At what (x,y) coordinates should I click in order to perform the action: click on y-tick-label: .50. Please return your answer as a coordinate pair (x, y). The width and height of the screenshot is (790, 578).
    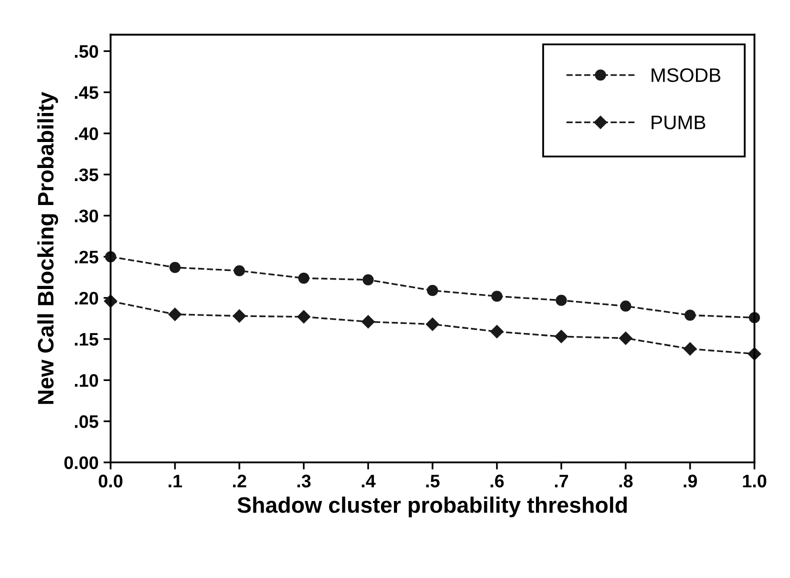
    Looking at the image, I should click on (86, 51).